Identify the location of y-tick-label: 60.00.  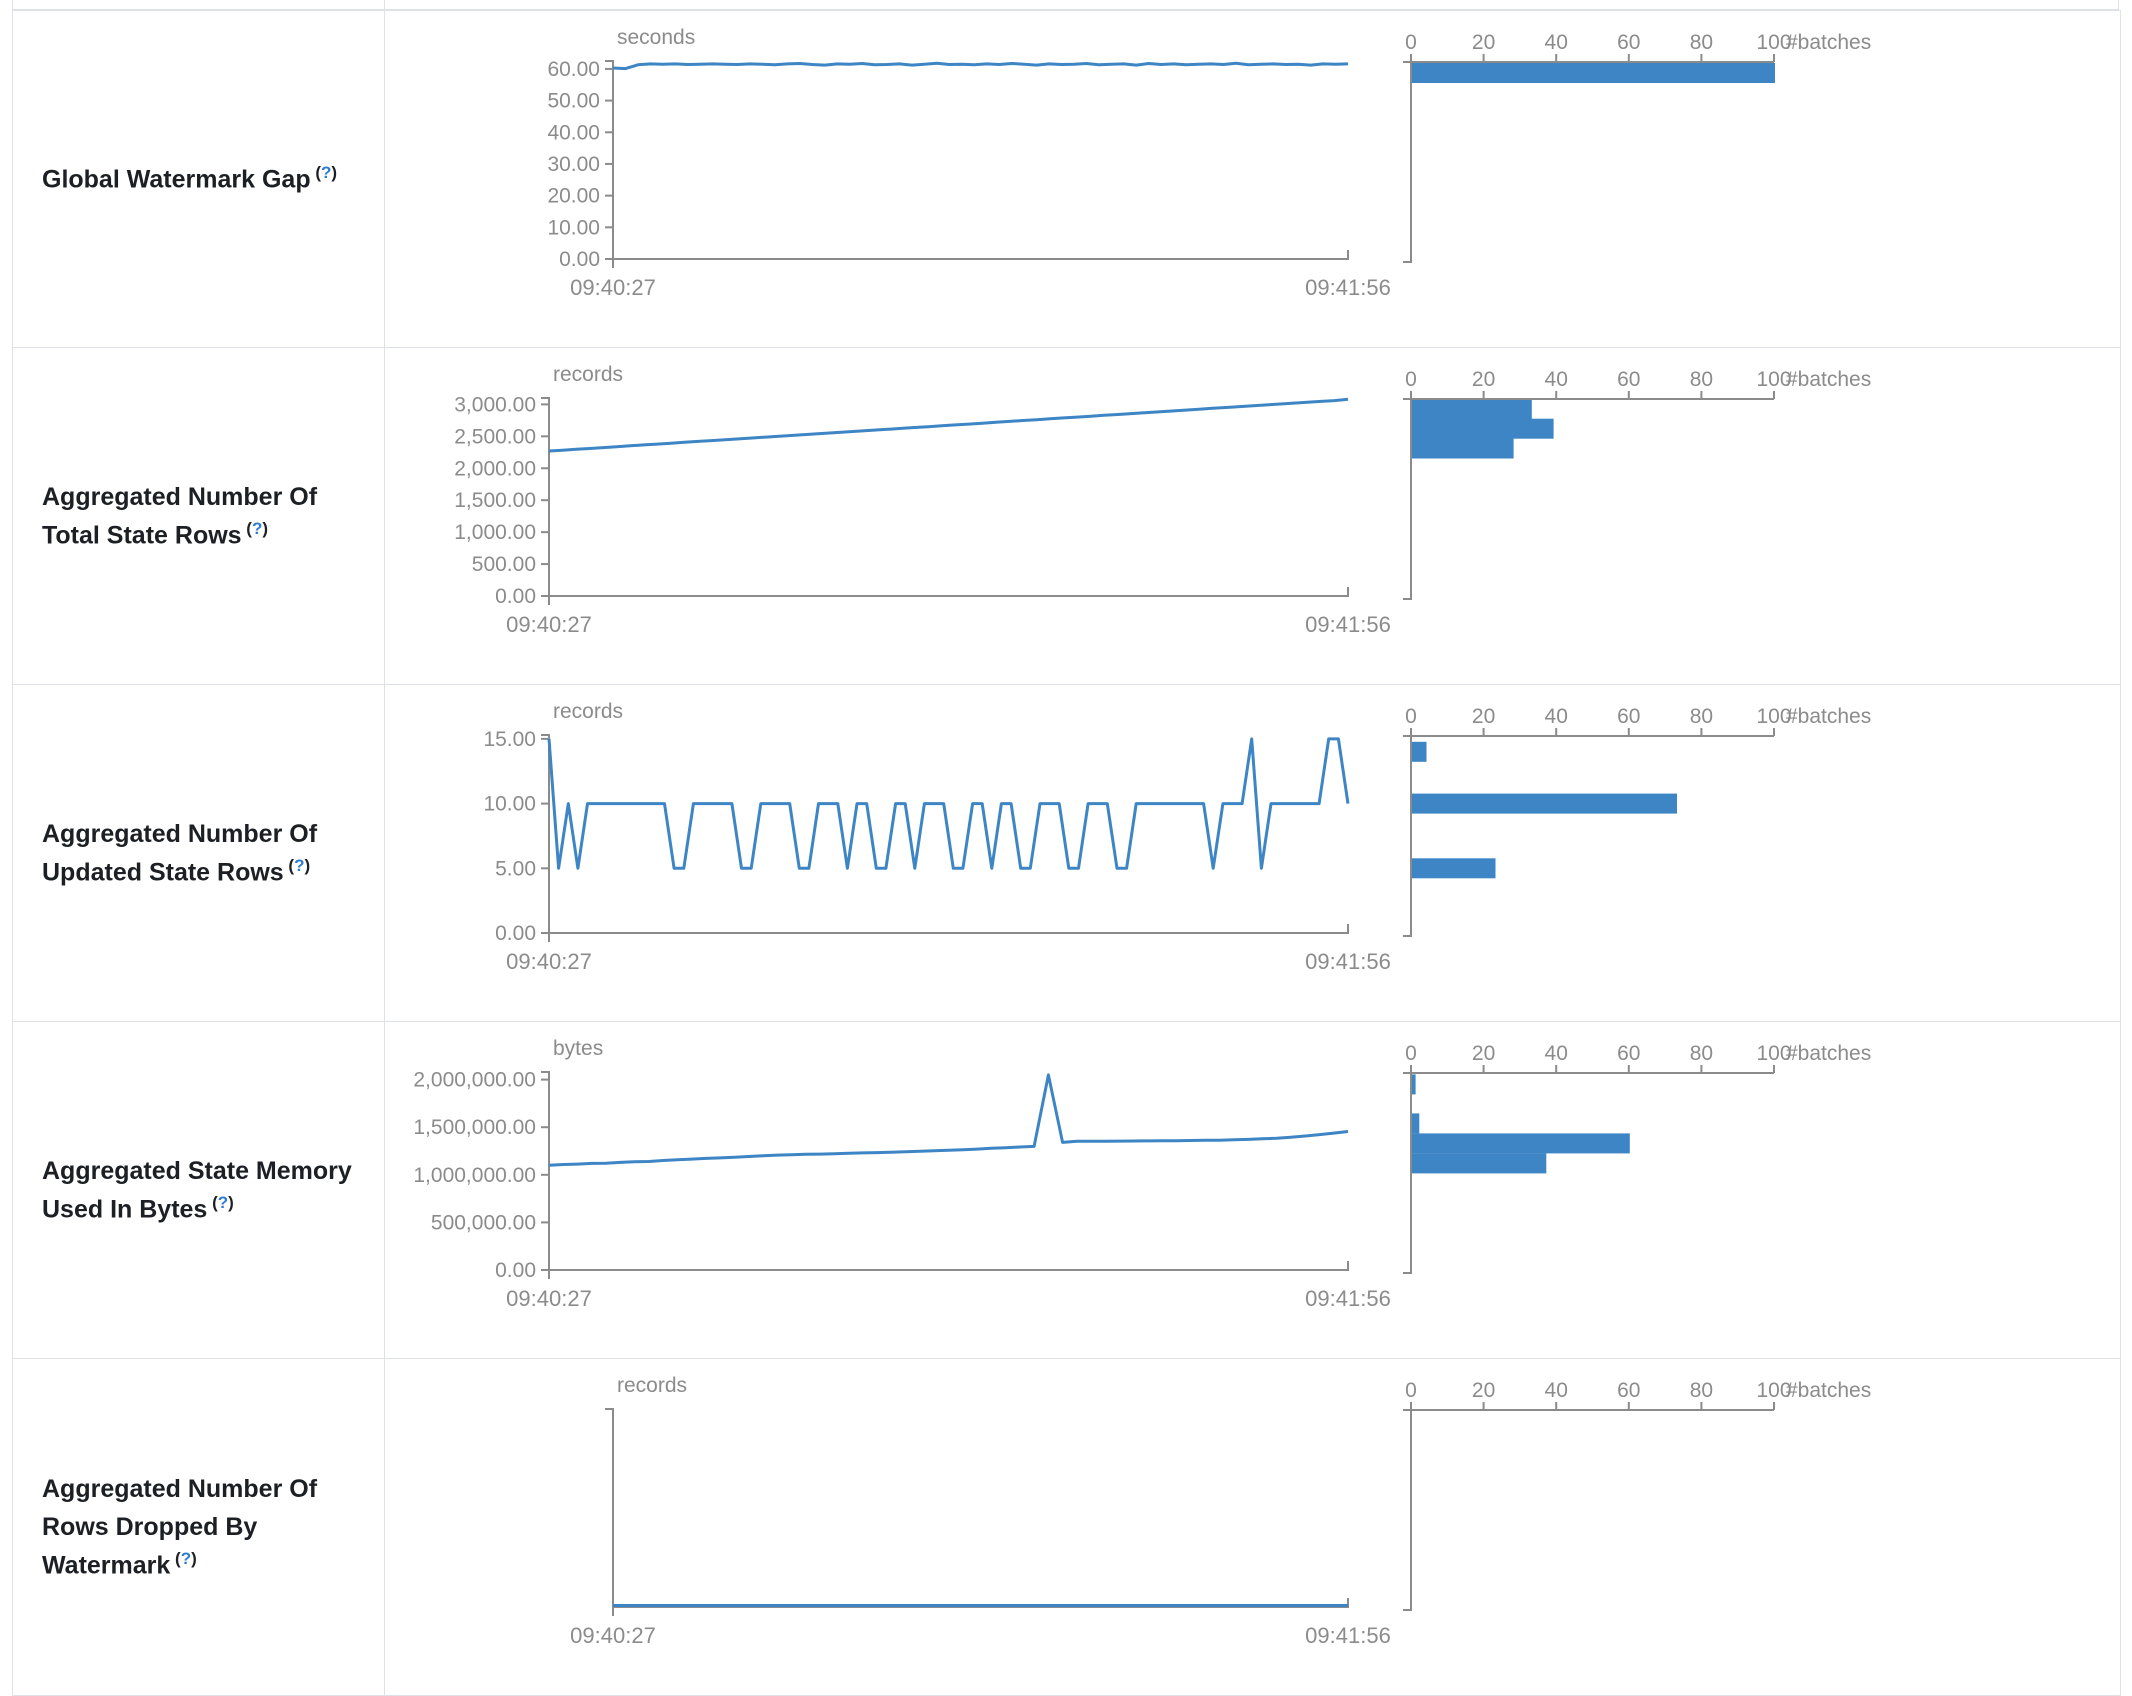
(573, 69).